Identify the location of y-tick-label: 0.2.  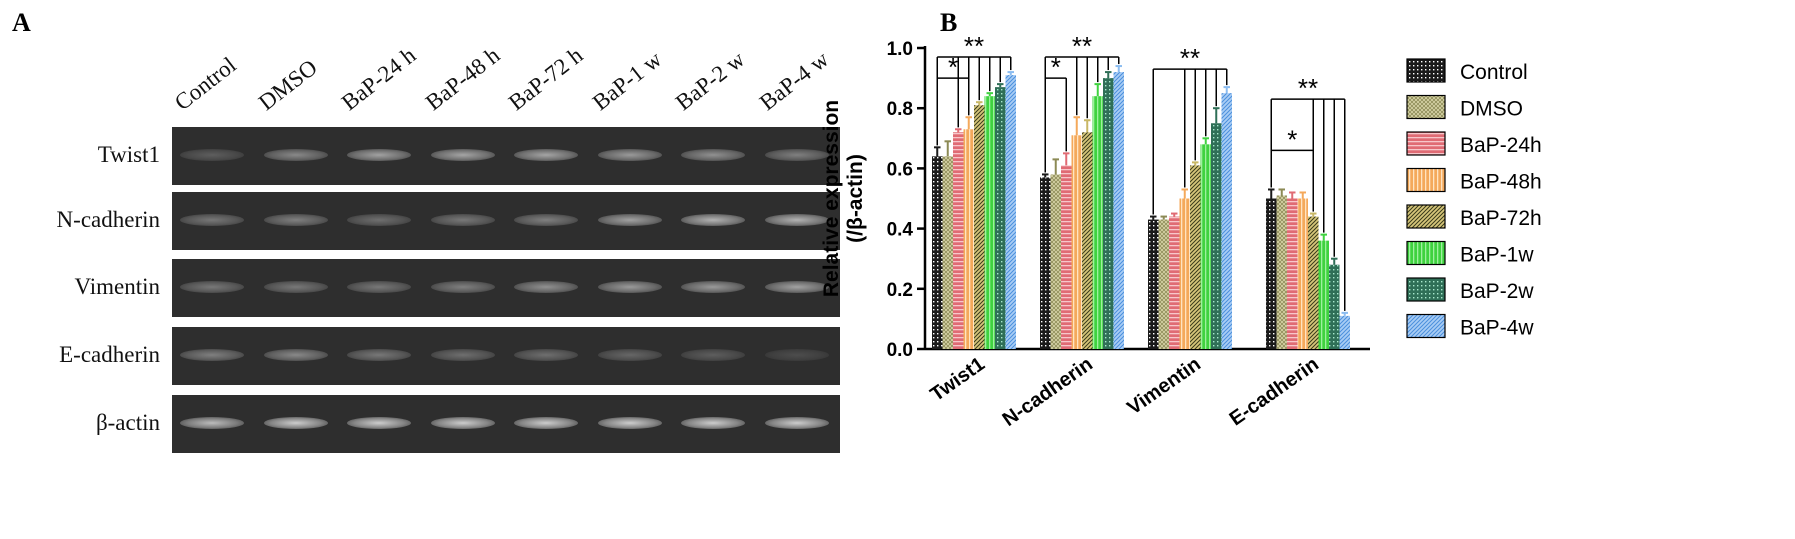
(900, 290).